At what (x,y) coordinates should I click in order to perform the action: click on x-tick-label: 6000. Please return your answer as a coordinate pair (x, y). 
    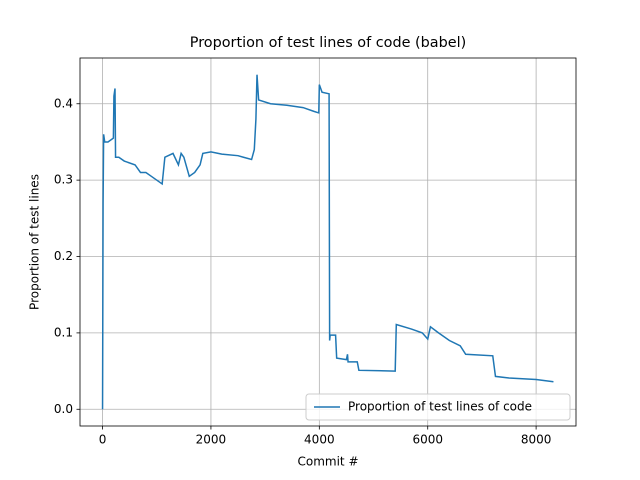
    Looking at the image, I should click on (427, 440).